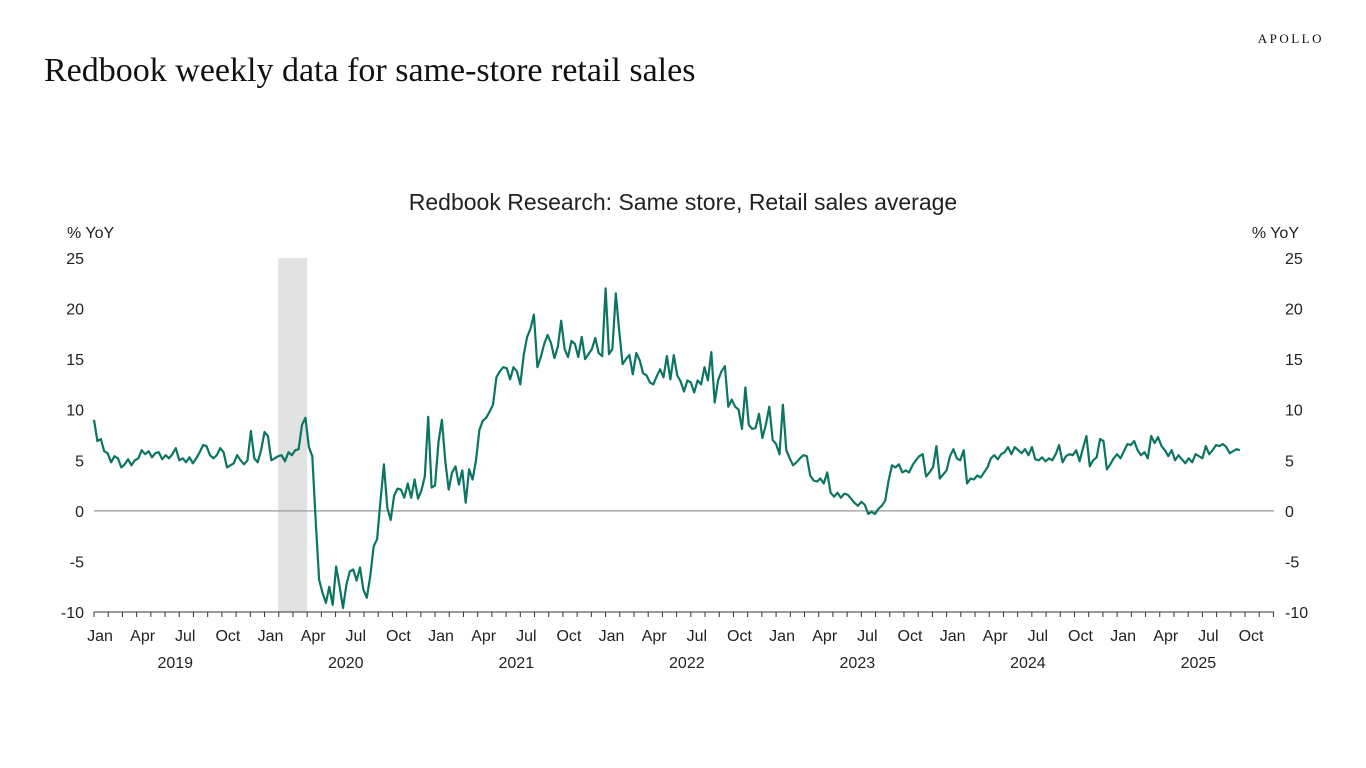 The width and height of the screenshot is (1366, 768). Describe the element at coordinates (1275, 233) in the screenshot. I see `y-axis-label-right: % YoY` at that location.